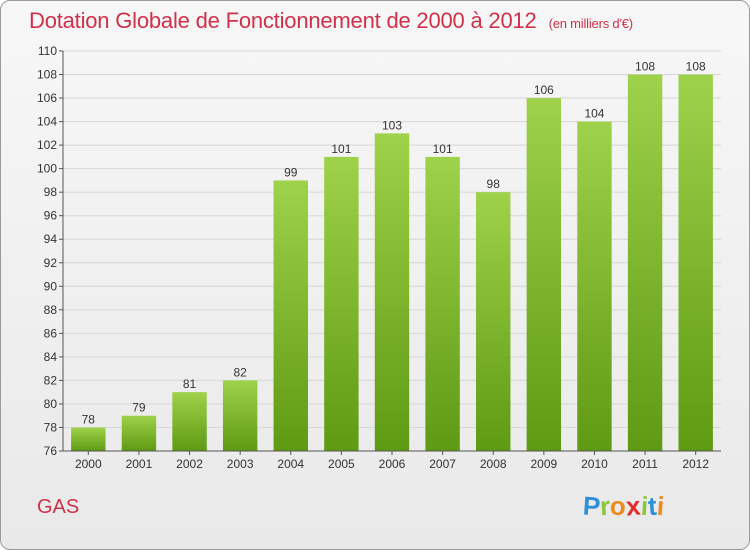  I want to click on bar-2000, so click(88, 439).